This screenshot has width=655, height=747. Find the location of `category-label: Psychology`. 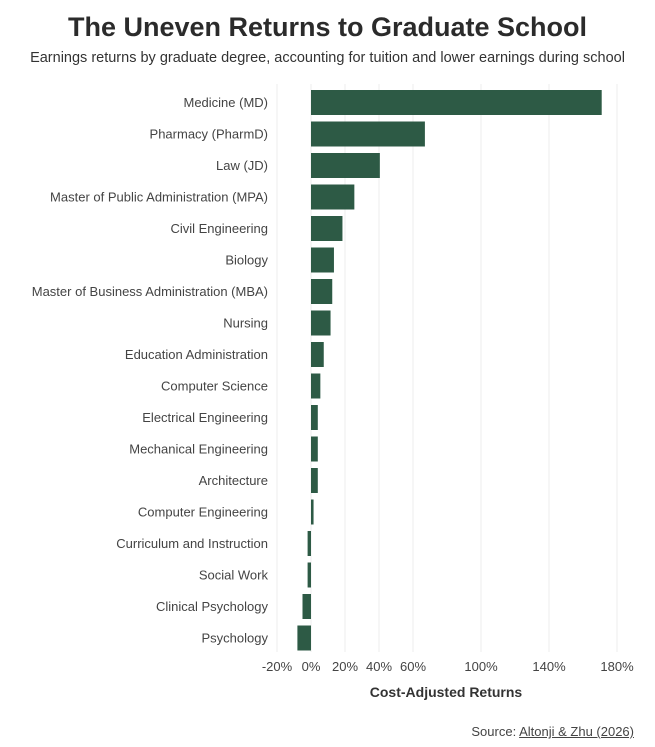

category-label: Psychology is located at coordinates (235, 638).